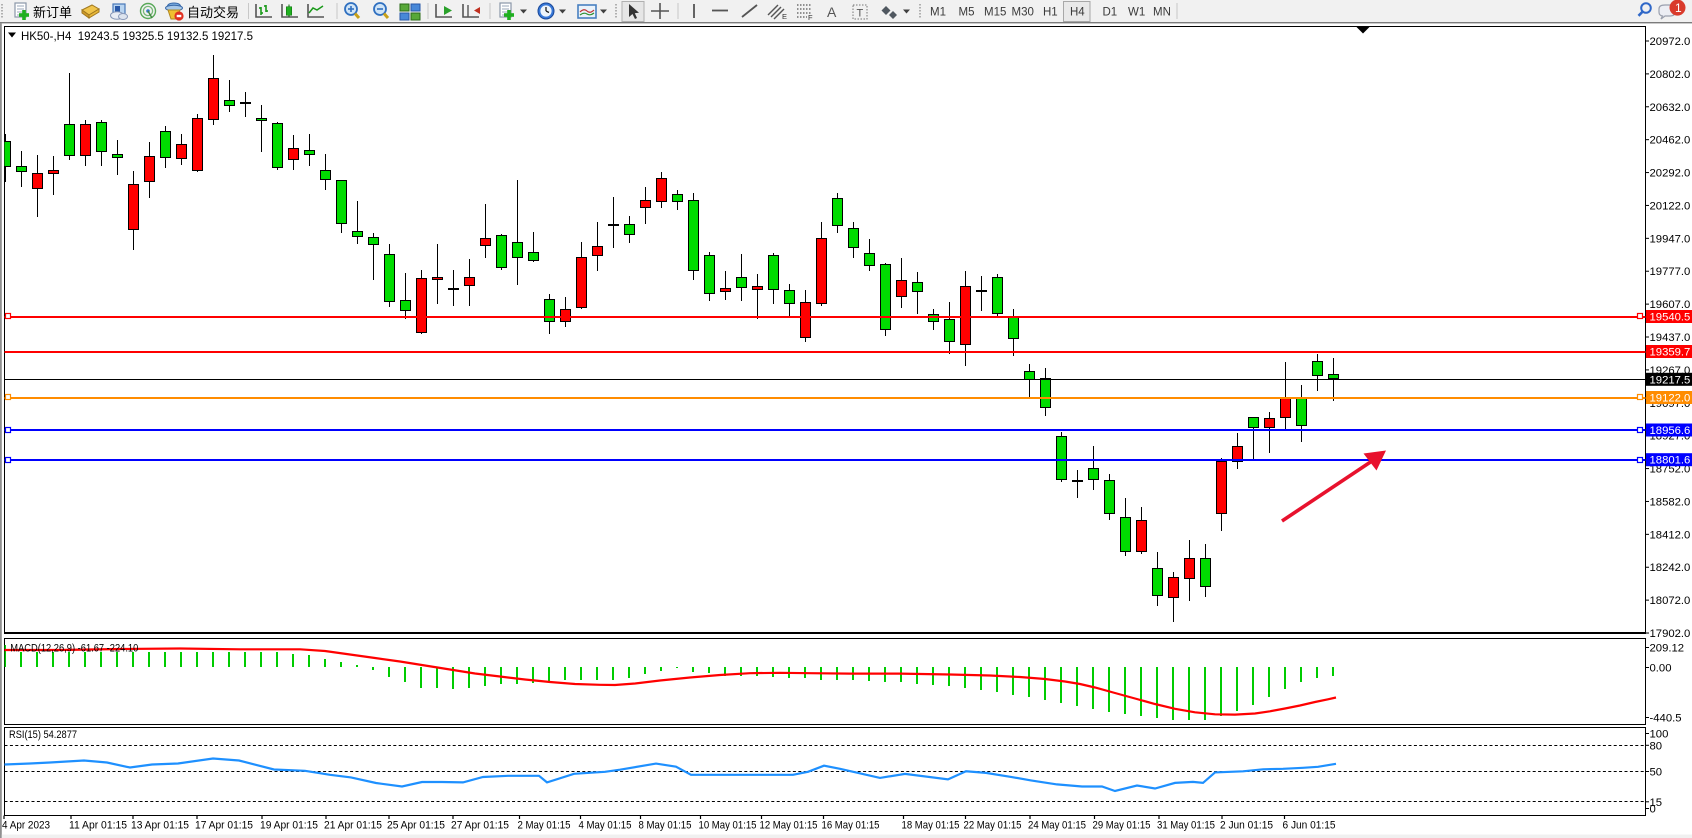  I want to click on svg-text: H4, so click(1077, 13).